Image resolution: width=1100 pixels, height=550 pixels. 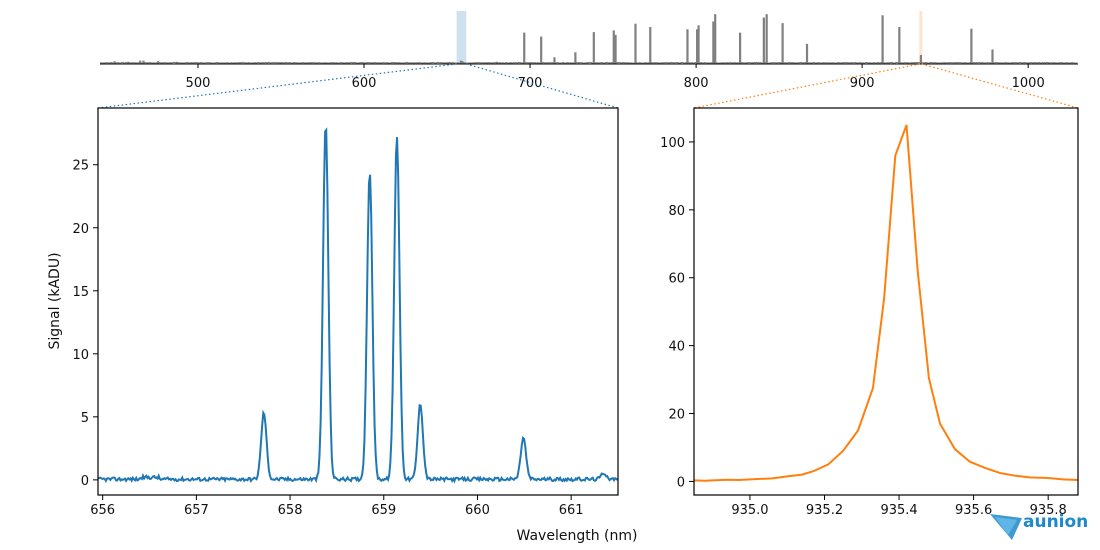 What do you see at coordinates (85, 324) in the screenshot?
I see `left-y-ticks: 0 5 10 15 20 25` at bounding box center [85, 324].